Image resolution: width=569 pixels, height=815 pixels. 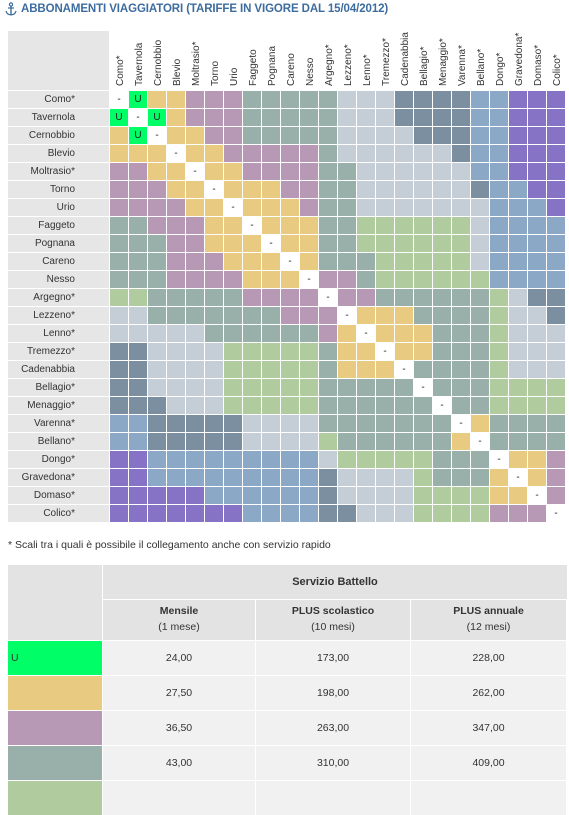 What do you see at coordinates (58, 441) in the screenshot?
I see `row-header: Bellano*` at bounding box center [58, 441].